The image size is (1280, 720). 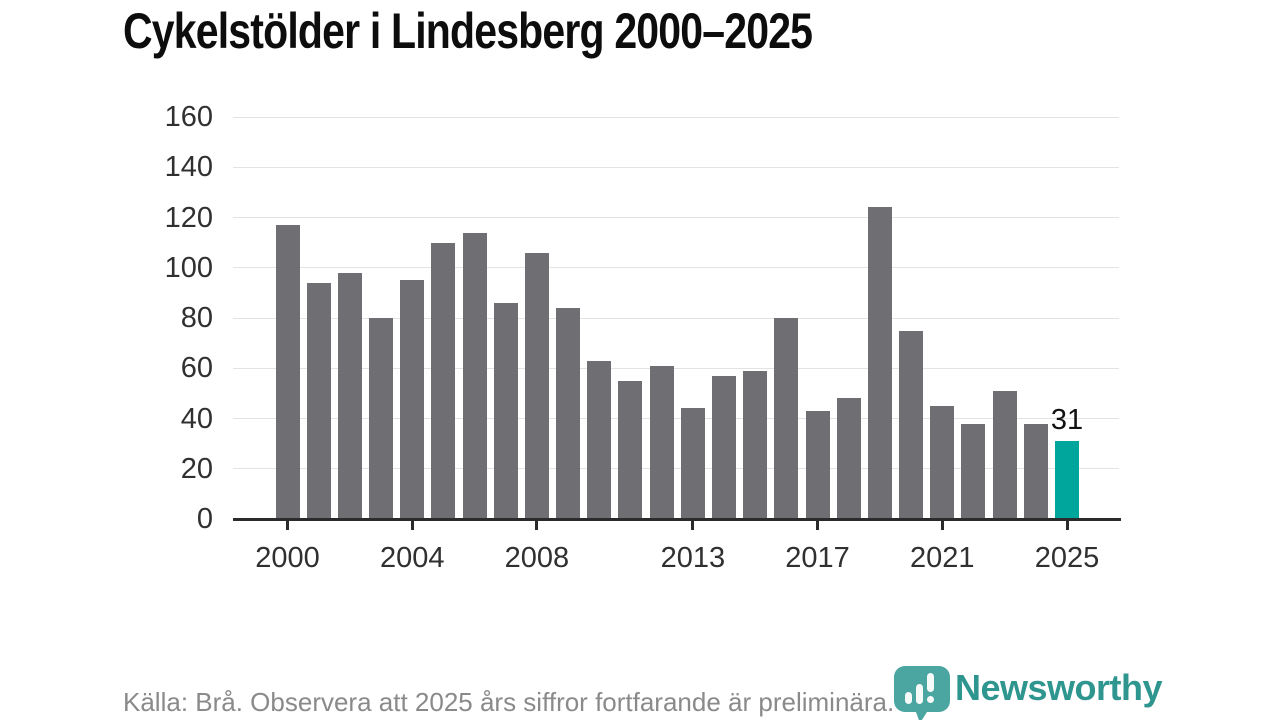 What do you see at coordinates (818, 525) in the screenshot?
I see `x-tick-2017` at bounding box center [818, 525].